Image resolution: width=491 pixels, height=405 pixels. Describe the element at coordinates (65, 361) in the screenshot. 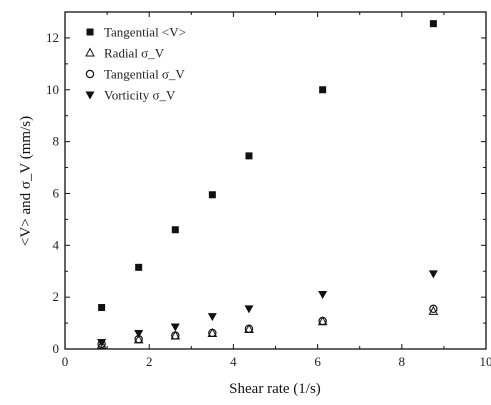

I see `x-tick-label: 0` at that location.